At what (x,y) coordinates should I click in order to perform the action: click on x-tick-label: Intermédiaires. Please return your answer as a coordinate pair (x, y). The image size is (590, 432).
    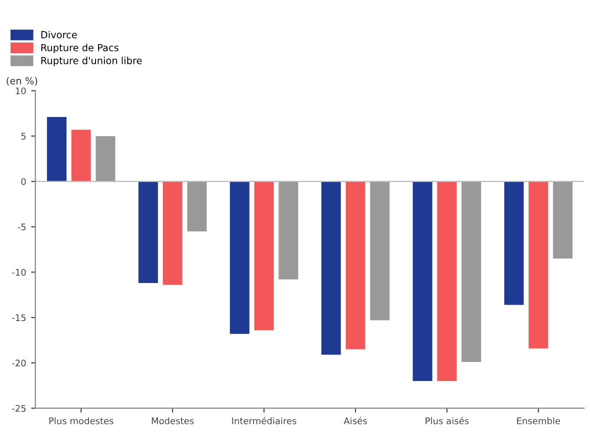
    Looking at the image, I should click on (264, 420).